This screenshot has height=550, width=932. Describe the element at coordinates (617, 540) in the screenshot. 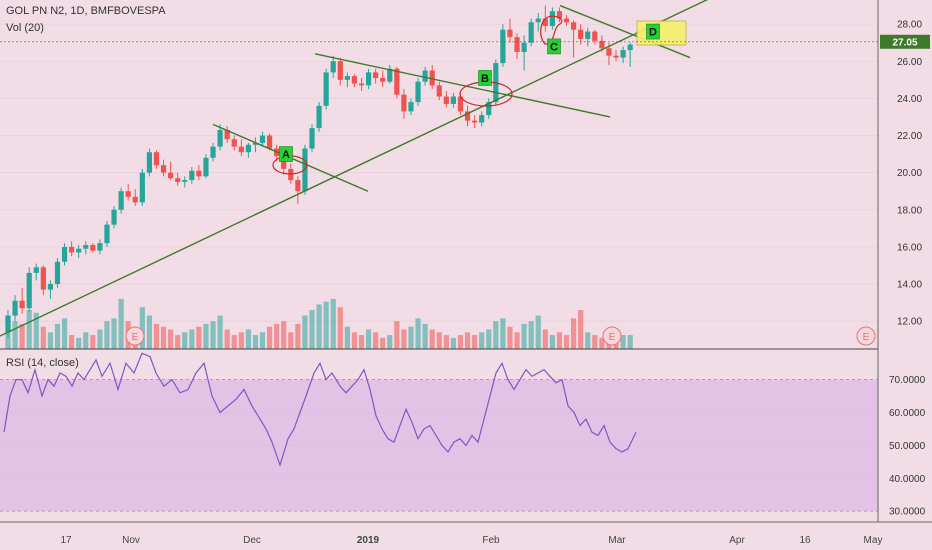

I see `date-label: Mar` at that location.